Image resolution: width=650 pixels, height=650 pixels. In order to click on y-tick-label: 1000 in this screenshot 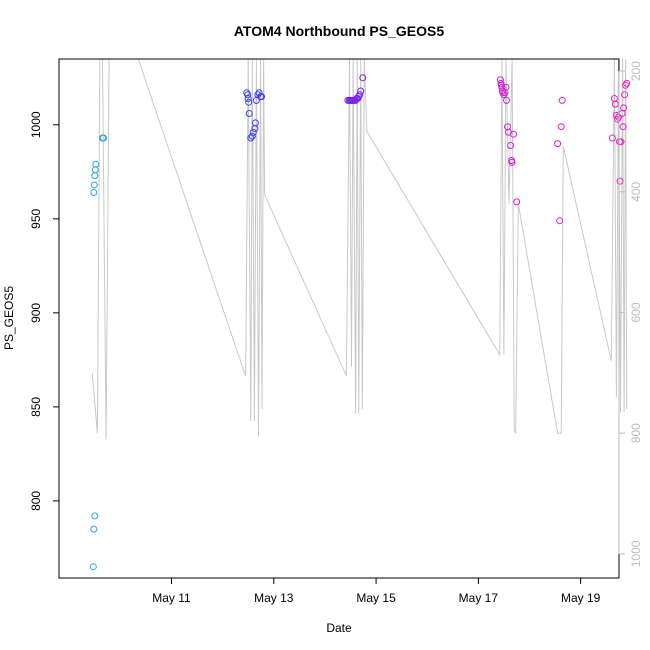, I will do `click(36, 124)`.